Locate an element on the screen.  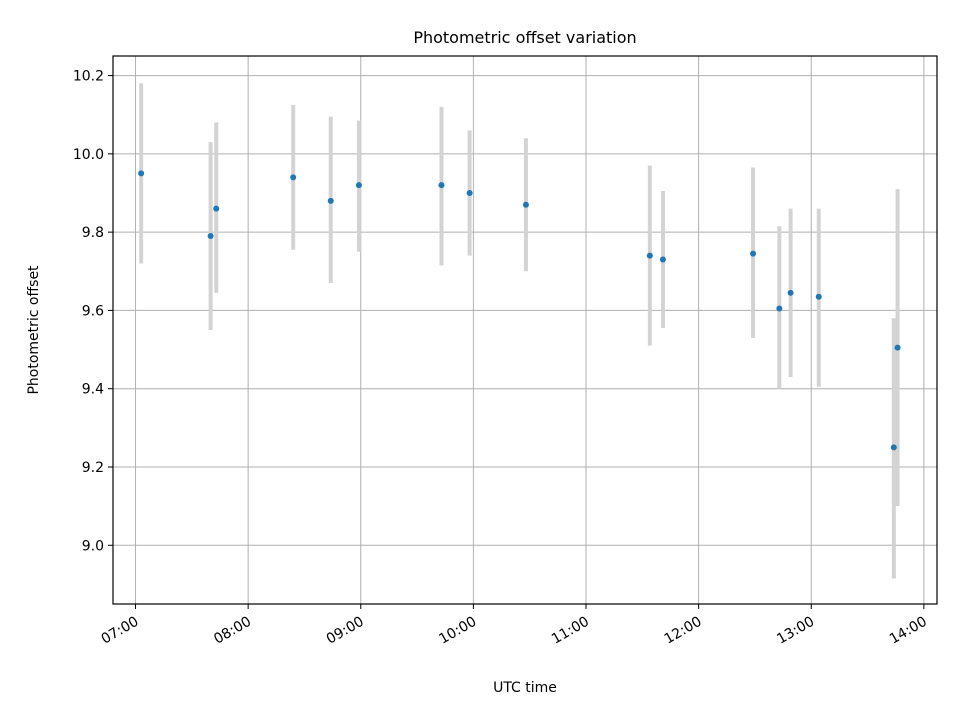
x-tick-label: 14:00 is located at coordinates (908, 631).